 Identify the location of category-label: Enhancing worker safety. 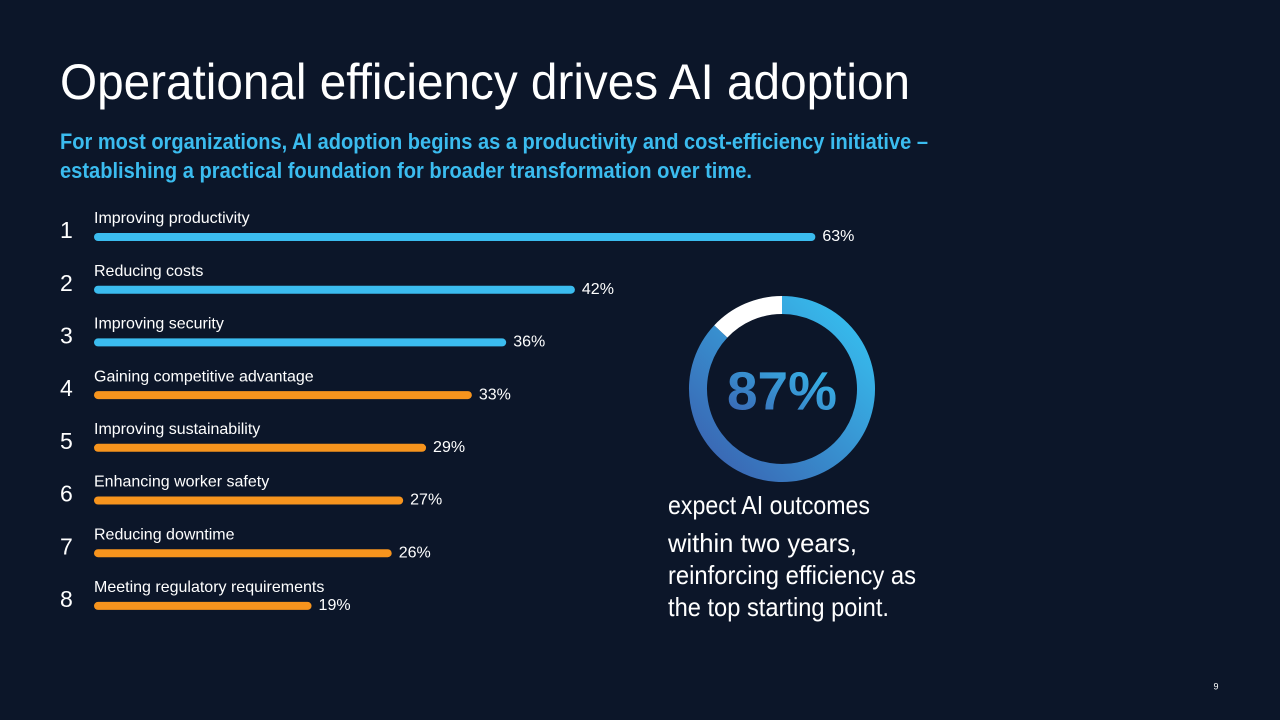
(181, 482).